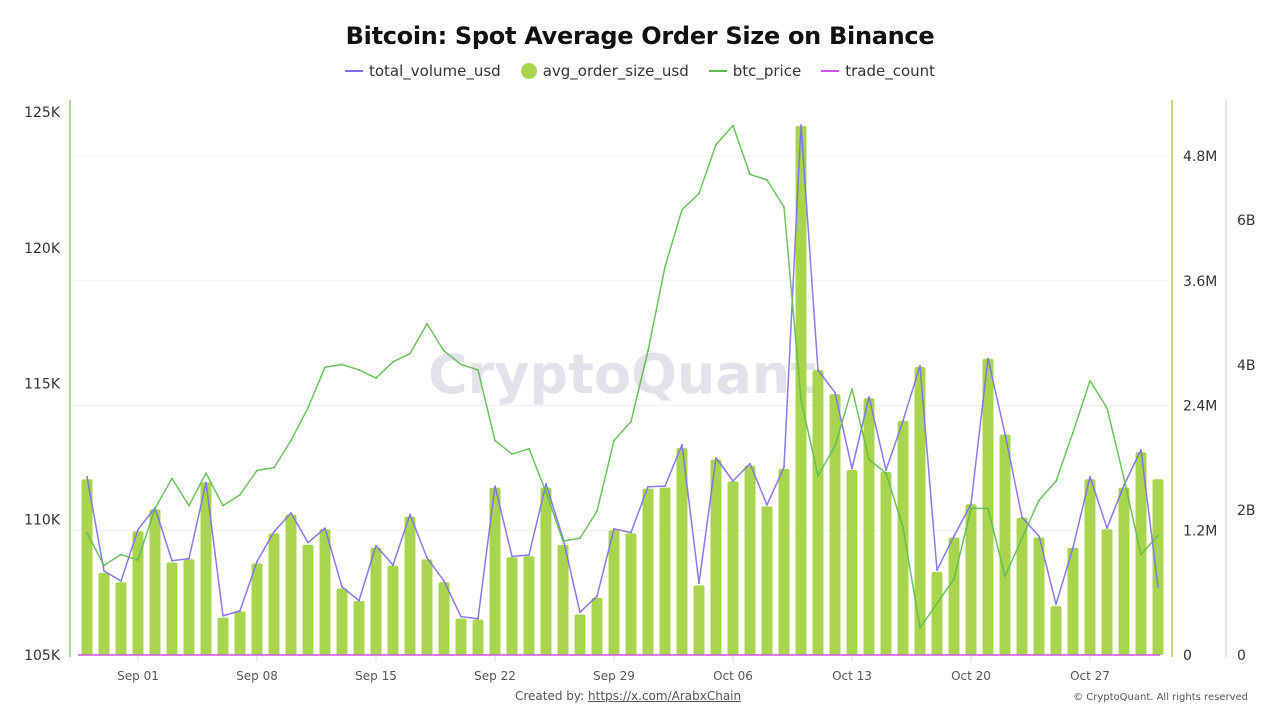 The width and height of the screenshot is (1280, 720). Describe the element at coordinates (878, 71) in the screenshot. I see `legend-item-trade-count: trade_count` at that location.